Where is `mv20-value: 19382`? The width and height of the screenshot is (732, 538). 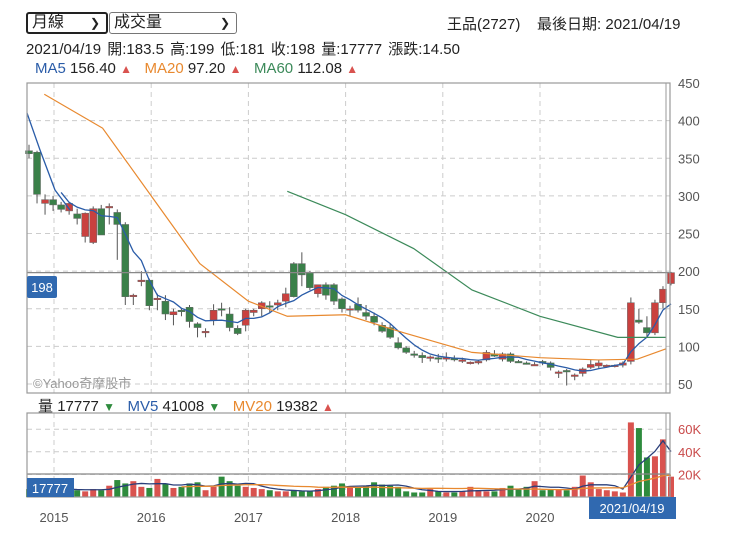
mv20-value: 19382 is located at coordinates (297, 406).